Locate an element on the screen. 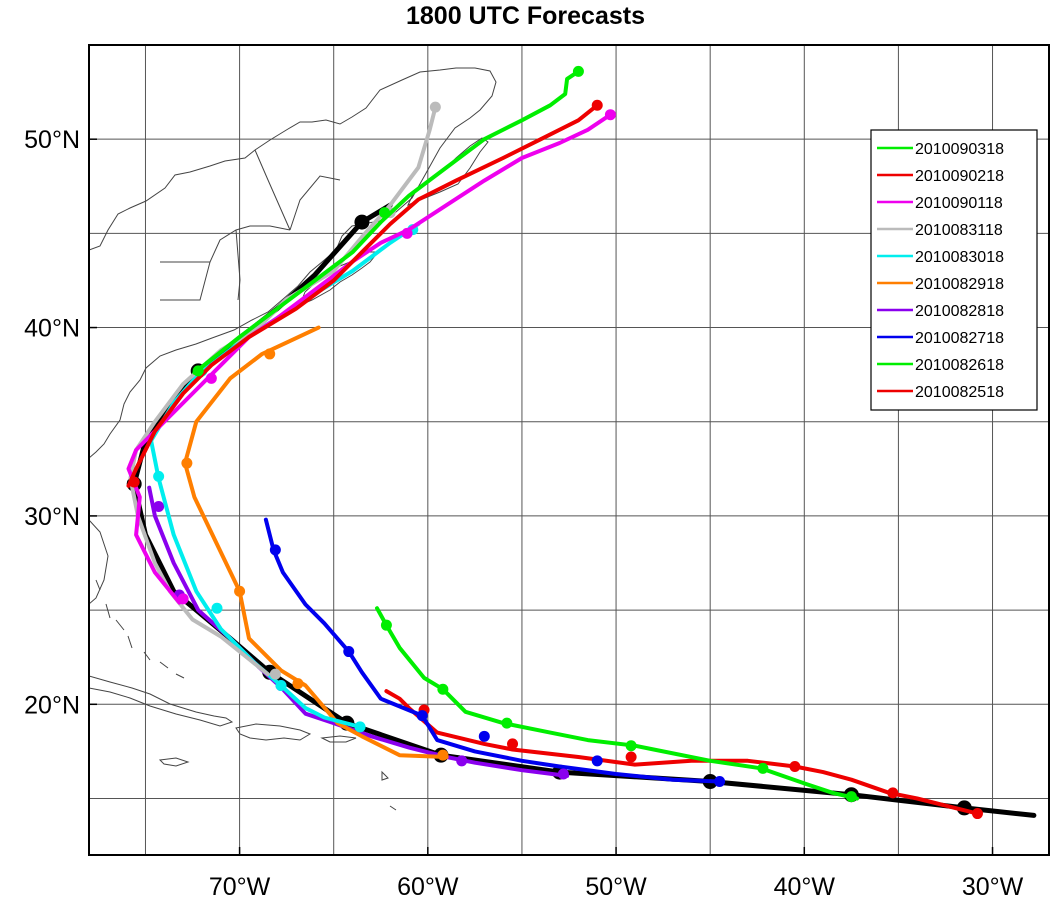 The width and height of the screenshot is (1051, 900). legend-label: 2010082518 is located at coordinates (959, 392).